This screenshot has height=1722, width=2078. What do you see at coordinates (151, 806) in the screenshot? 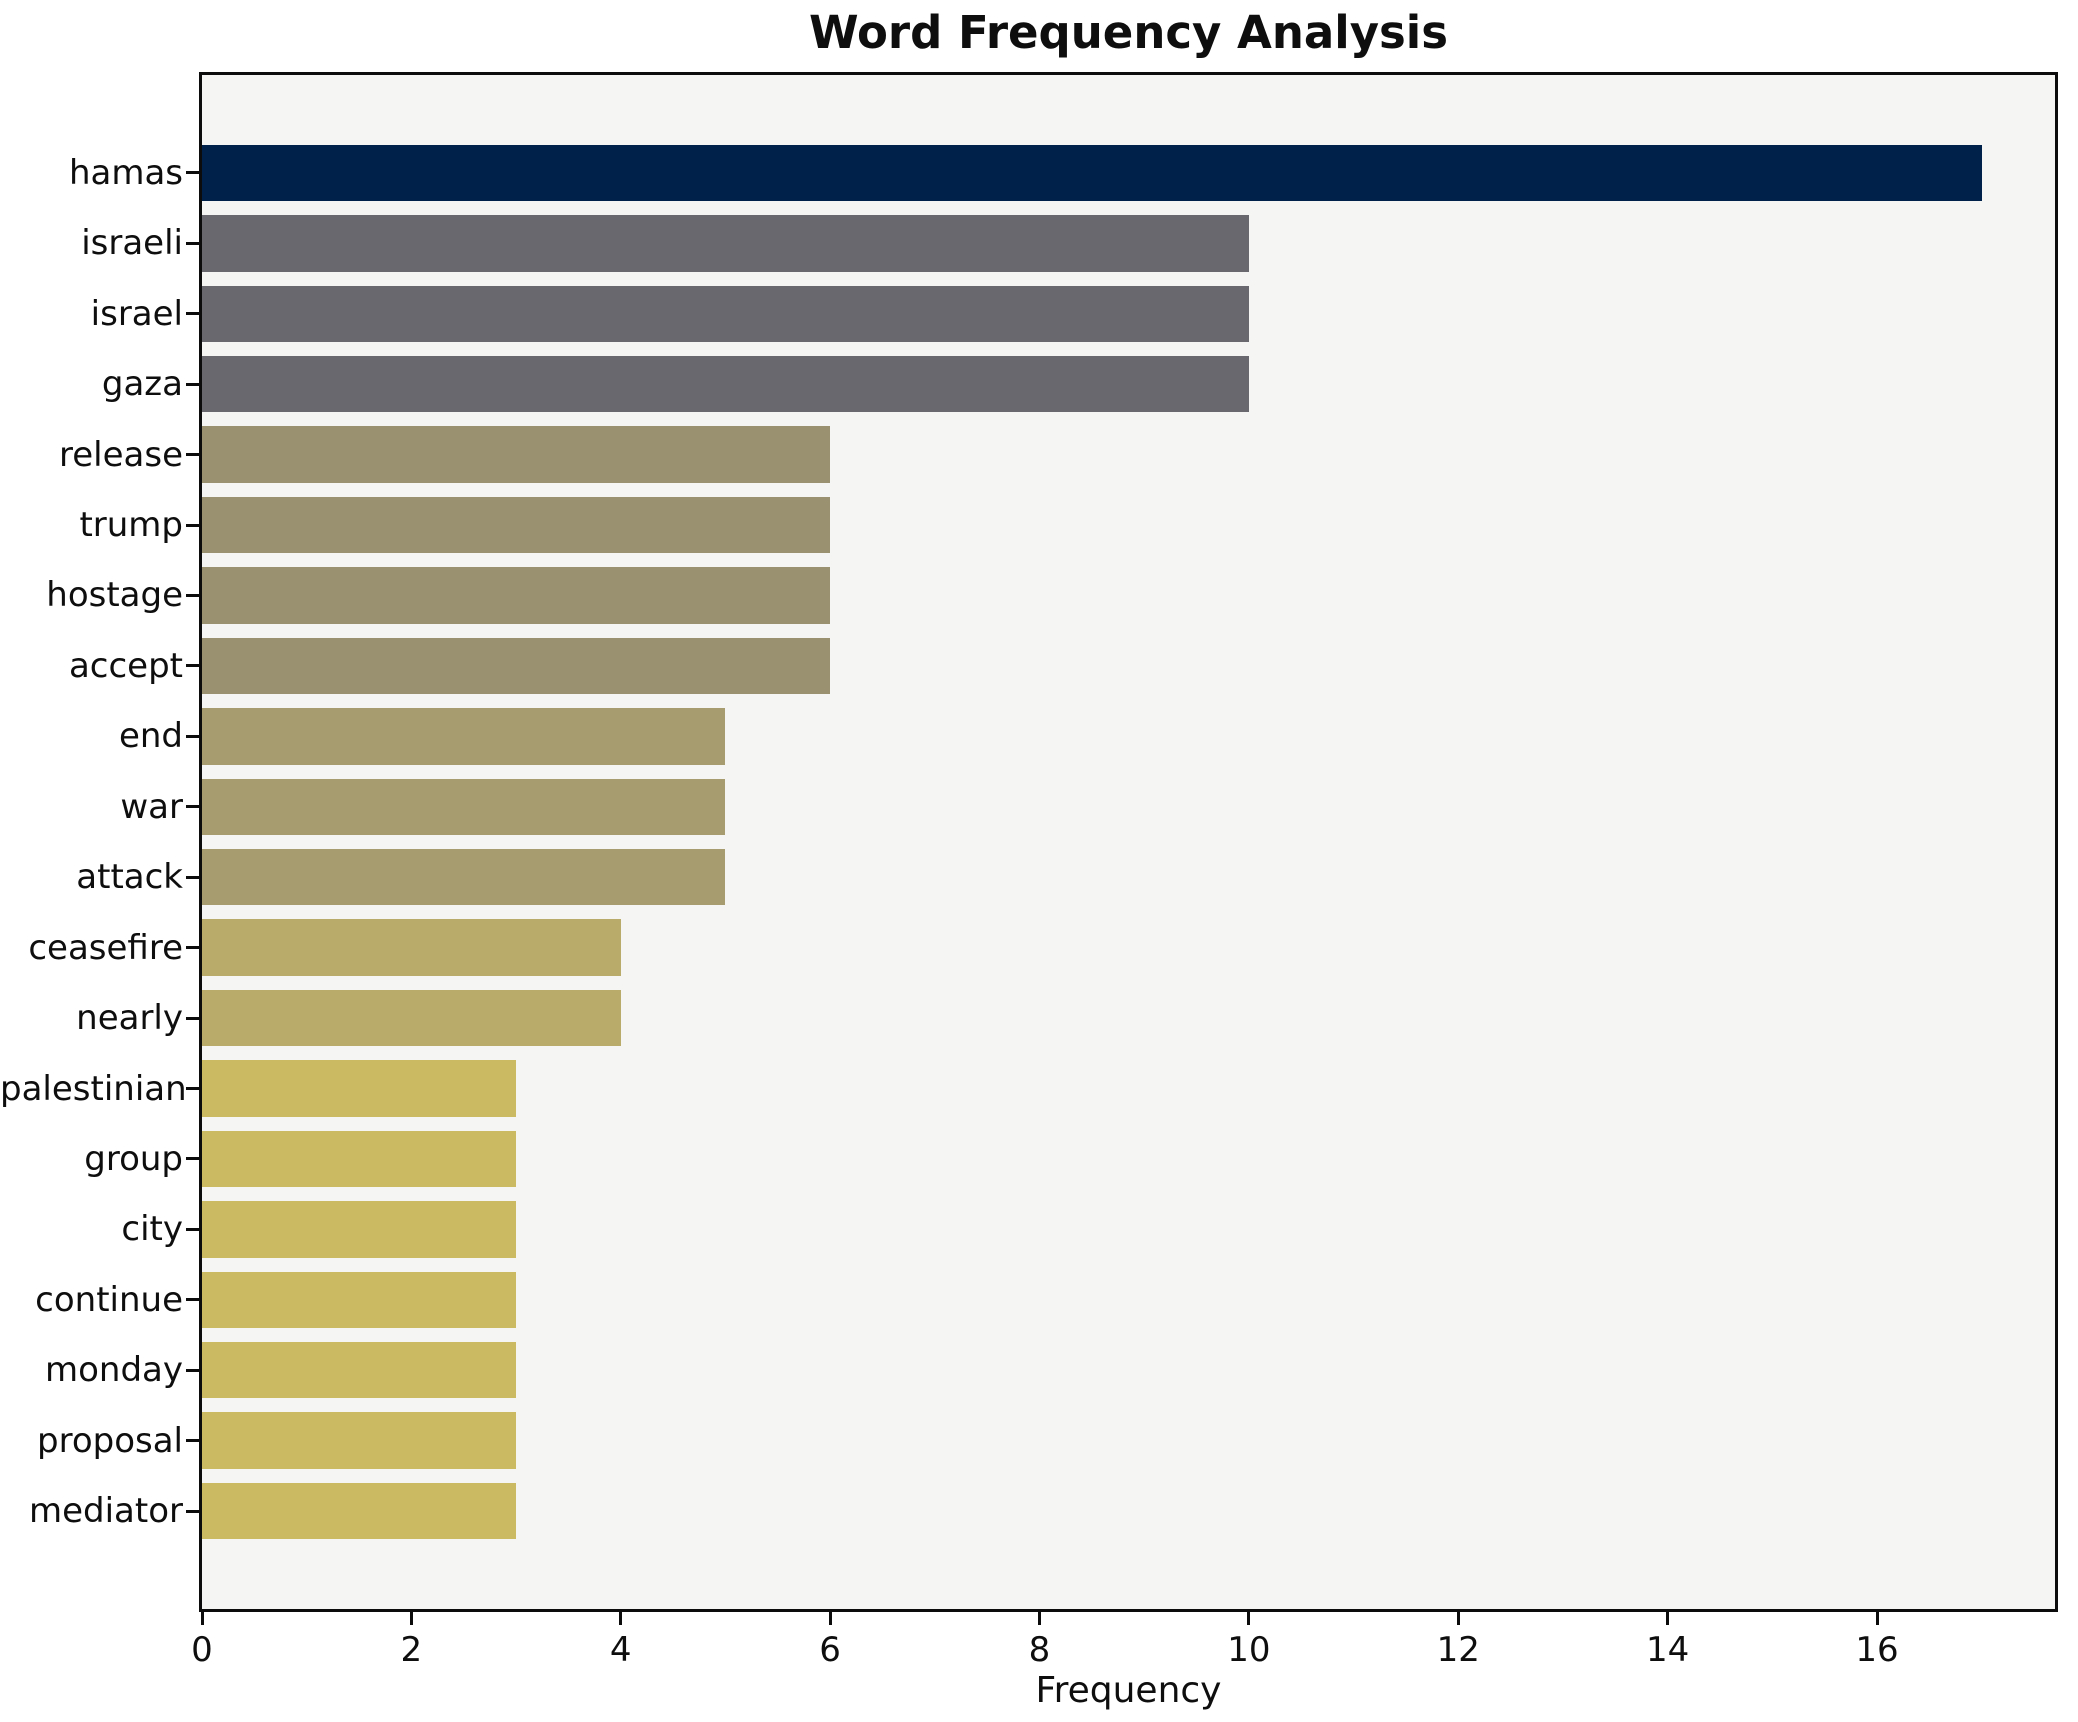
I see `y-tick-label: war` at bounding box center [151, 806].